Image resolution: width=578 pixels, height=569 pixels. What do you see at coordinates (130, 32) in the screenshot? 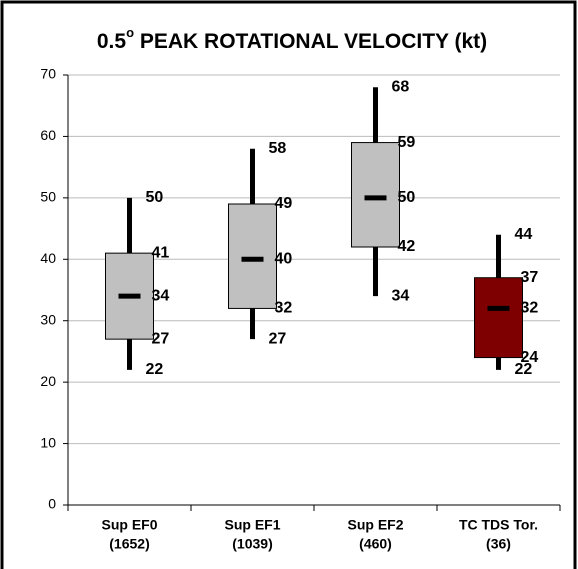
I see `title-sup: o` at bounding box center [130, 32].